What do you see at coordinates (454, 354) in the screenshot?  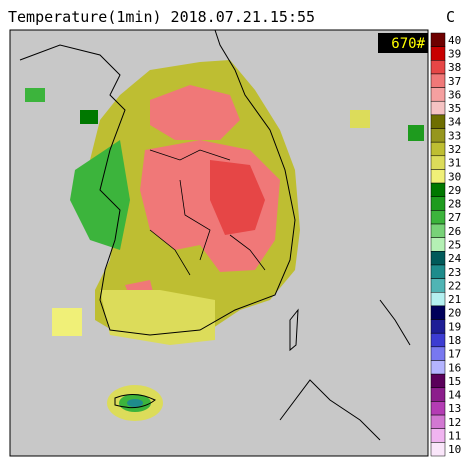 I see `color-label: 17` at bounding box center [454, 354].